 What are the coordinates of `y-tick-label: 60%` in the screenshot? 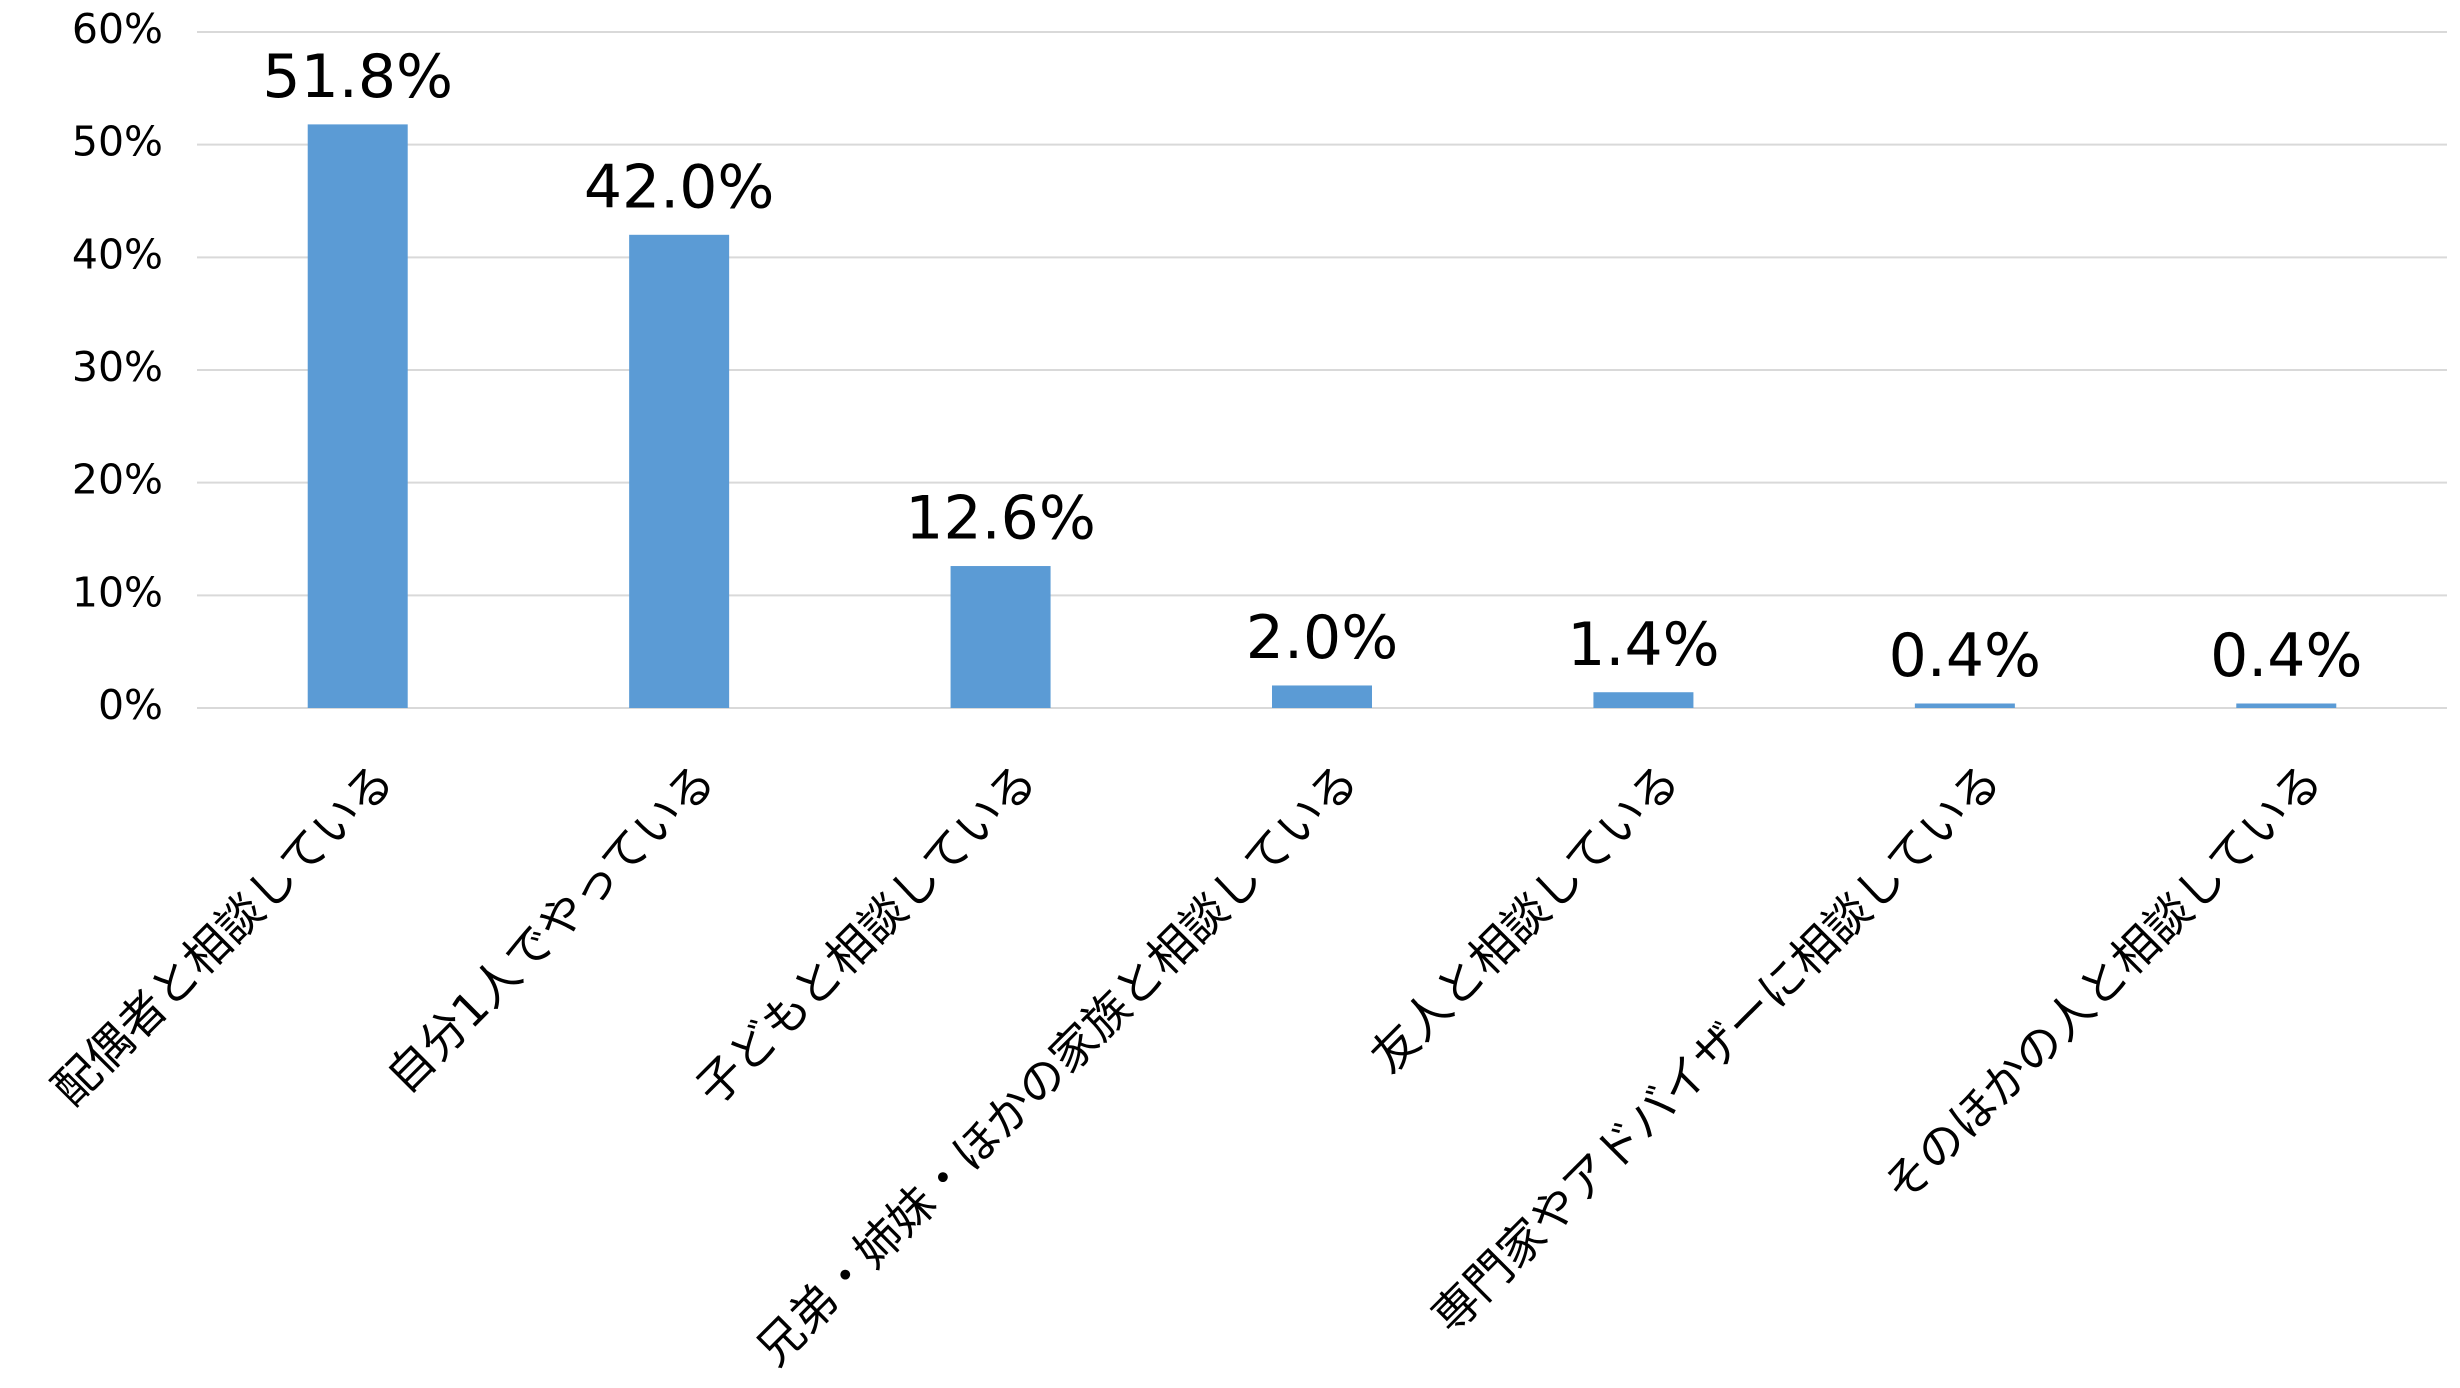 It's located at (117, 29).